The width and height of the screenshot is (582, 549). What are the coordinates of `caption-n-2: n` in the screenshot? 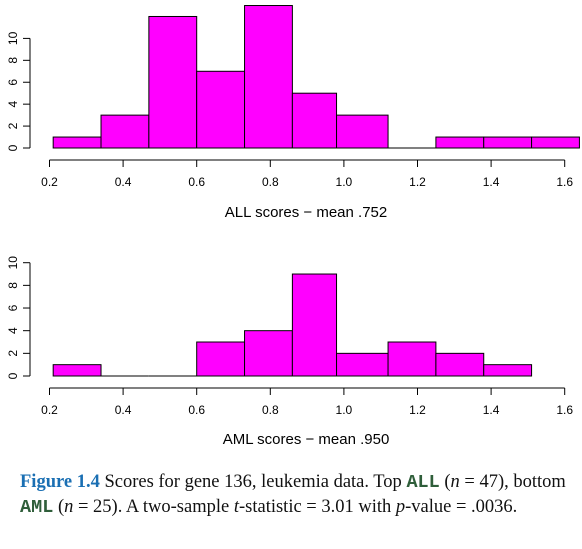 It's located at (69, 507).